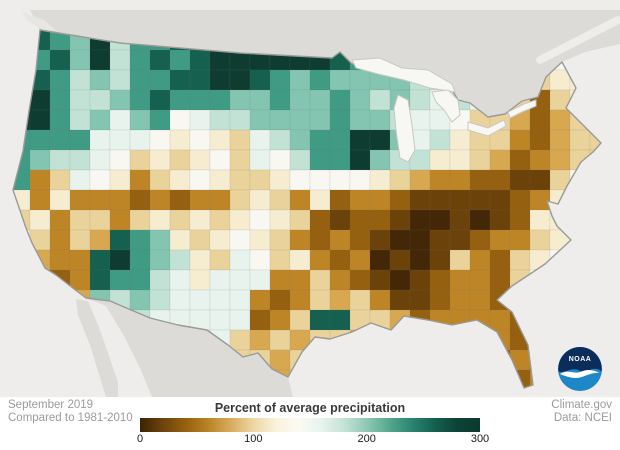  I want to click on noaa-logo-sky, so click(580, 360).